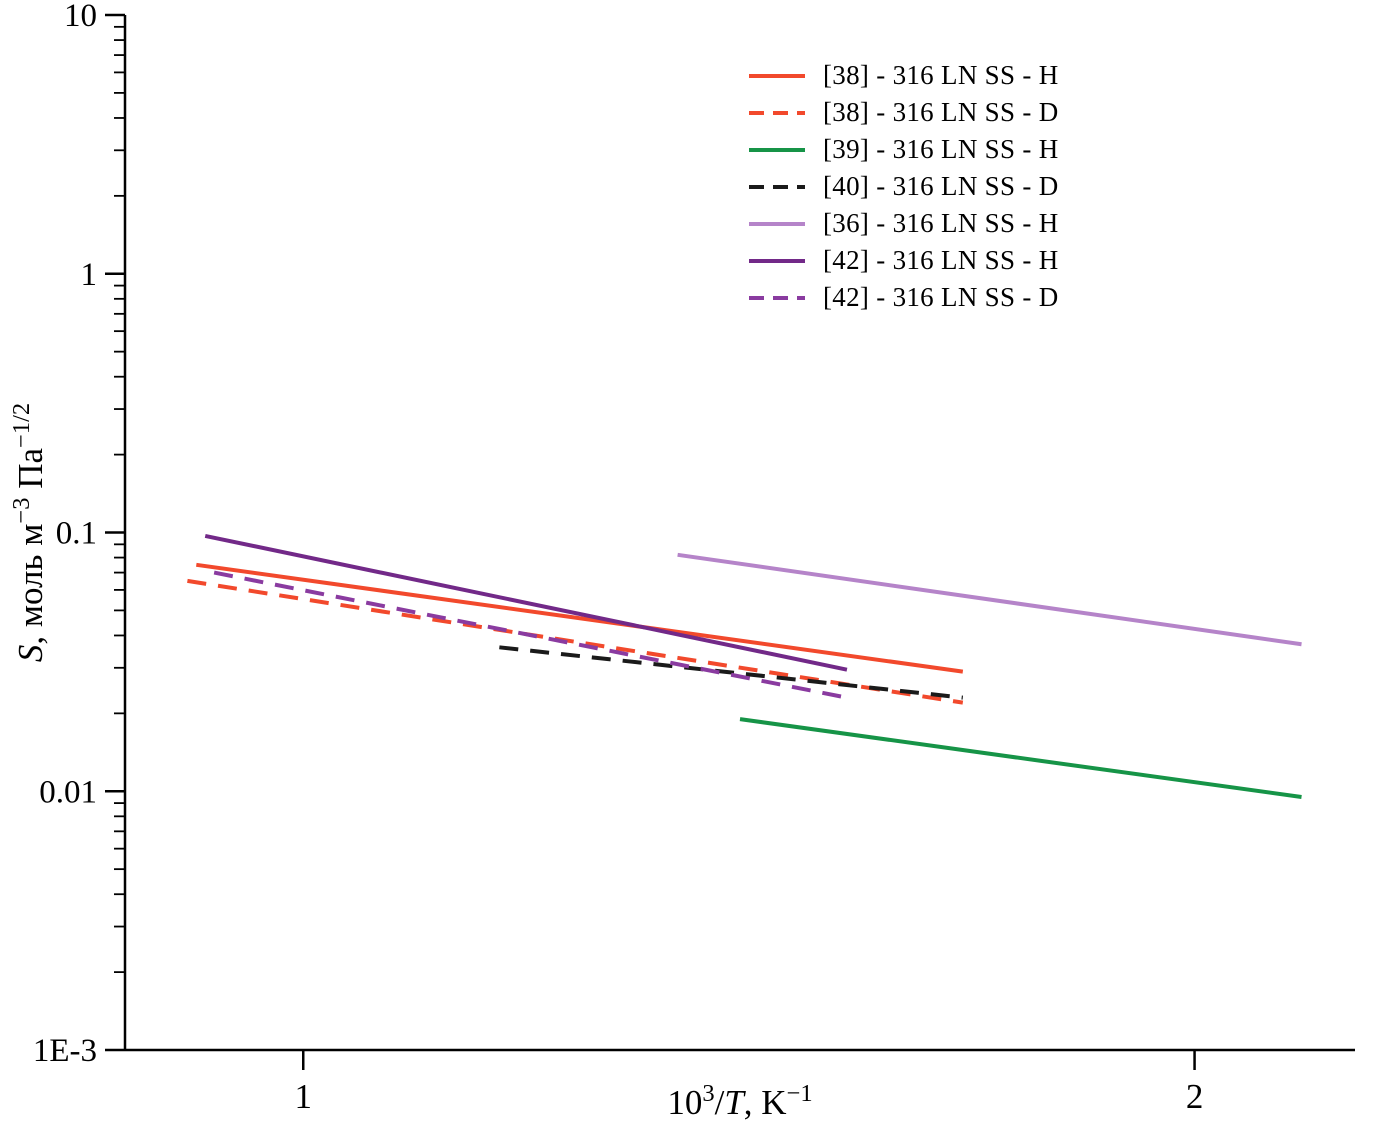 The height and width of the screenshot is (1131, 1378). I want to click on legend-item: [36] - 316 LN SS - H, so click(903, 223).